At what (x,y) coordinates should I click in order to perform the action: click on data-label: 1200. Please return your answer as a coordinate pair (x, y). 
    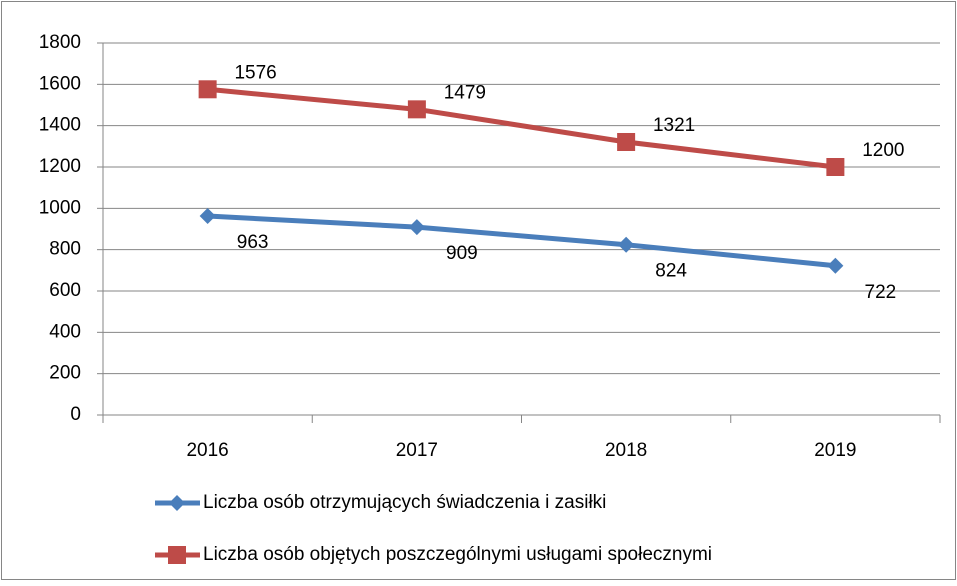
    Looking at the image, I should click on (883, 150).